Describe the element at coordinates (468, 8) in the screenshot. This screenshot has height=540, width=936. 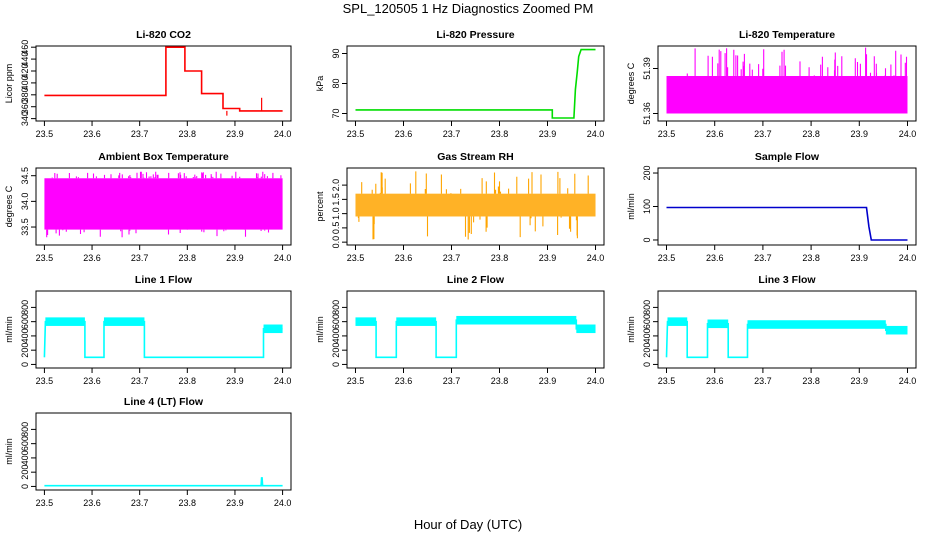
I see `figure-title: SPL_120505 1 Hz Diagnostics Zoomed PM` at that location.